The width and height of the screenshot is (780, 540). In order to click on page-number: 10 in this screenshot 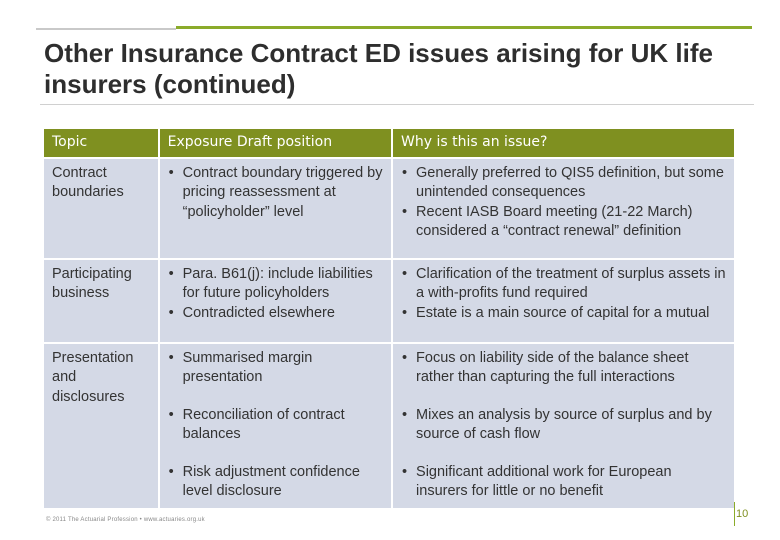, I will do `click(742, 514)`.